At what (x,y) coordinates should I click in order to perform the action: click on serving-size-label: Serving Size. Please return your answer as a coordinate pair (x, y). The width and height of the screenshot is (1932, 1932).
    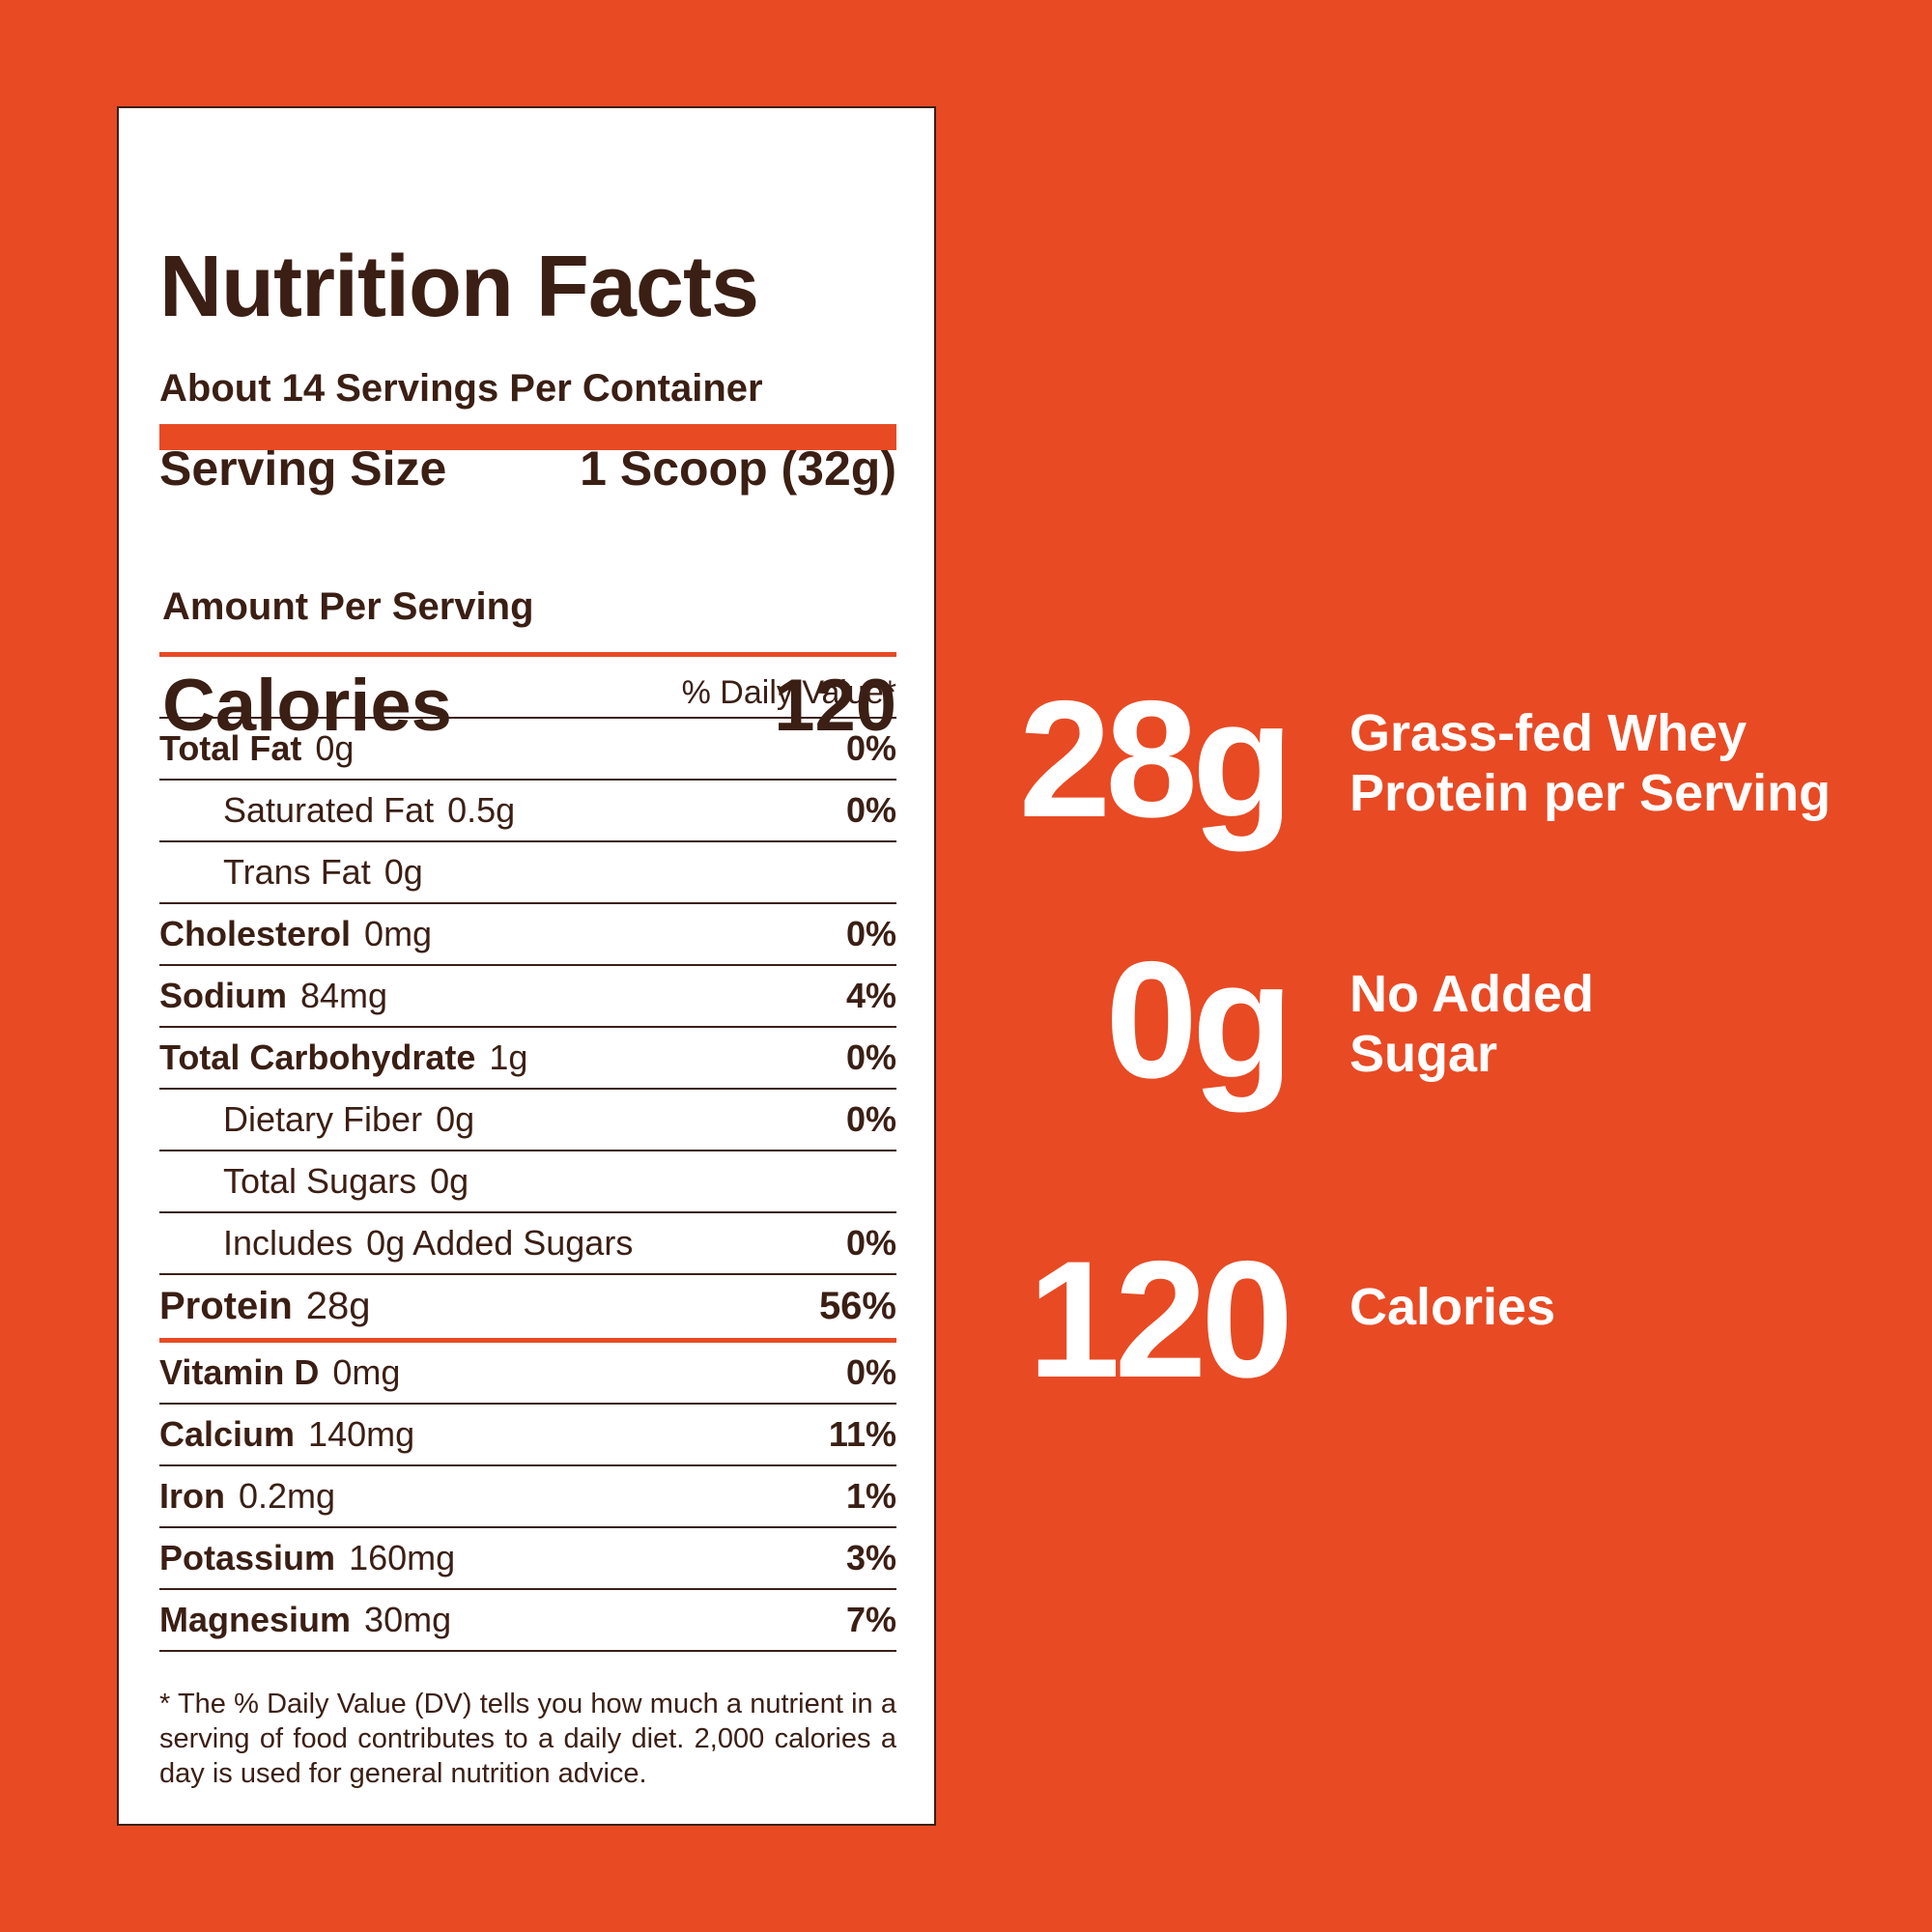
    Looking at the image, I should click on (303, 468).